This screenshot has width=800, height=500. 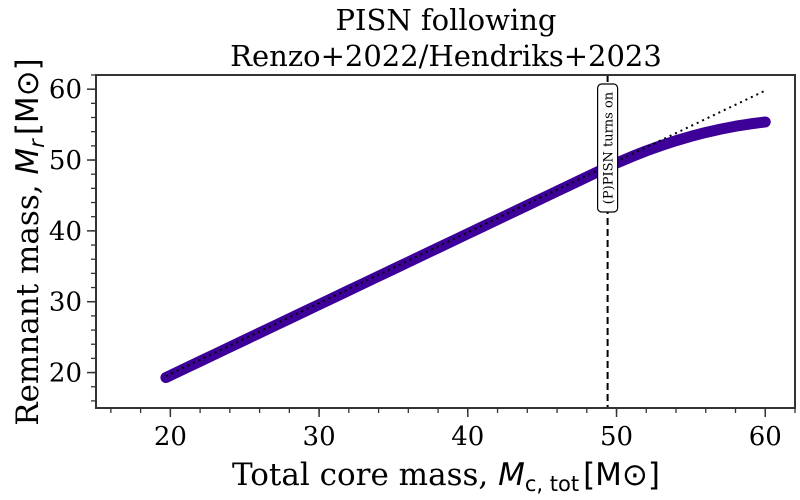 What do you see at coordinates (65, 232) in the screenshot?
I see `y-tick-label: 40` at bounding box center [65, 232].